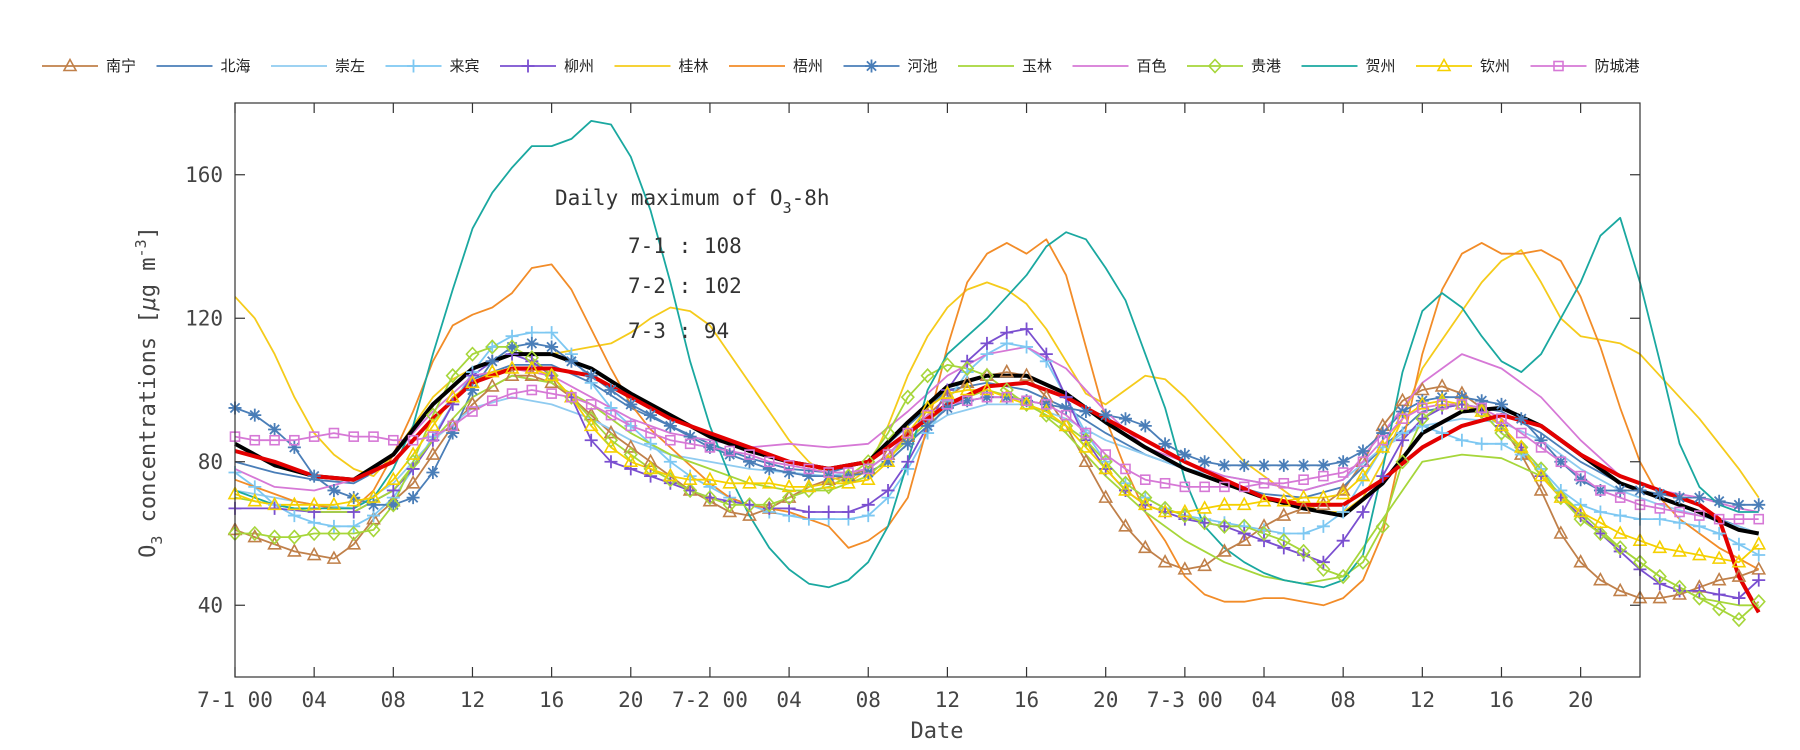 This screenshot has height=750, width=1800. What do you see at coordinates (203, 66) in the screenshot?
I see `legend-item-1: 北海` at bounding box center [203, 66].